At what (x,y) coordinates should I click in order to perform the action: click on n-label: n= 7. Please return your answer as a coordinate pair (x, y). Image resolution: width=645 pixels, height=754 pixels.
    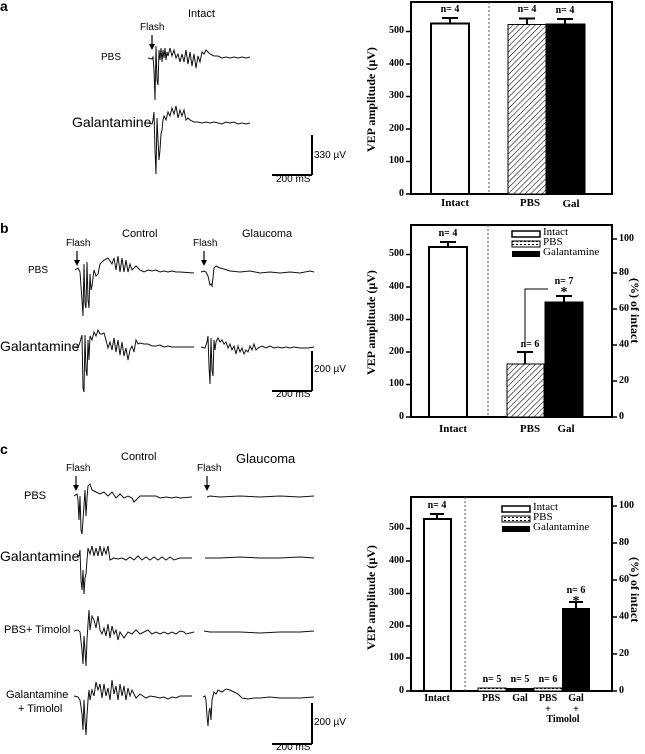
    Looking at the image, I should click on (564, 281).